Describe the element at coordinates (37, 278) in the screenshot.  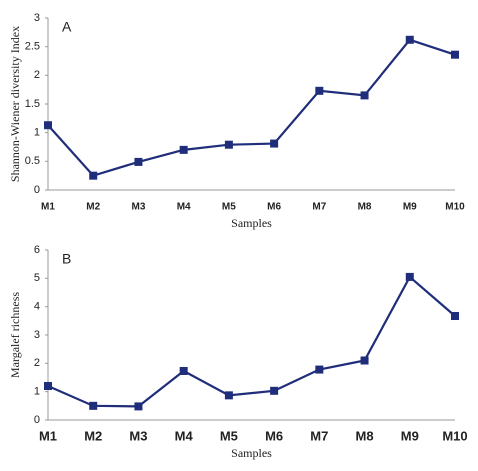
I see `y-tick-label: 5` at that location.